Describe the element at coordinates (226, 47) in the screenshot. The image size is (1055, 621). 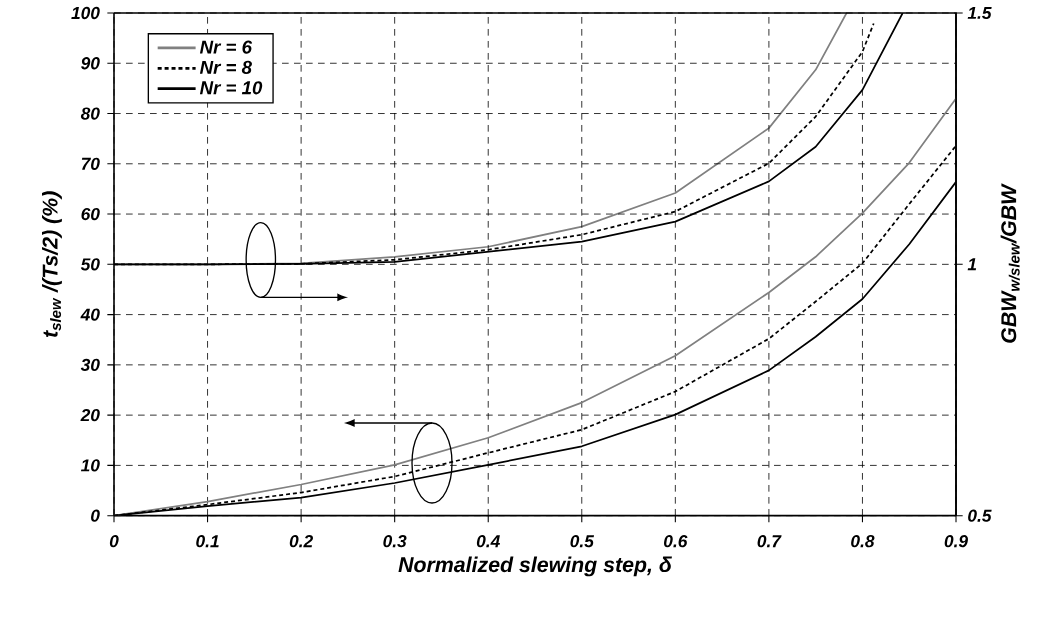
I see `legend-label: Nr = 6` at that location.